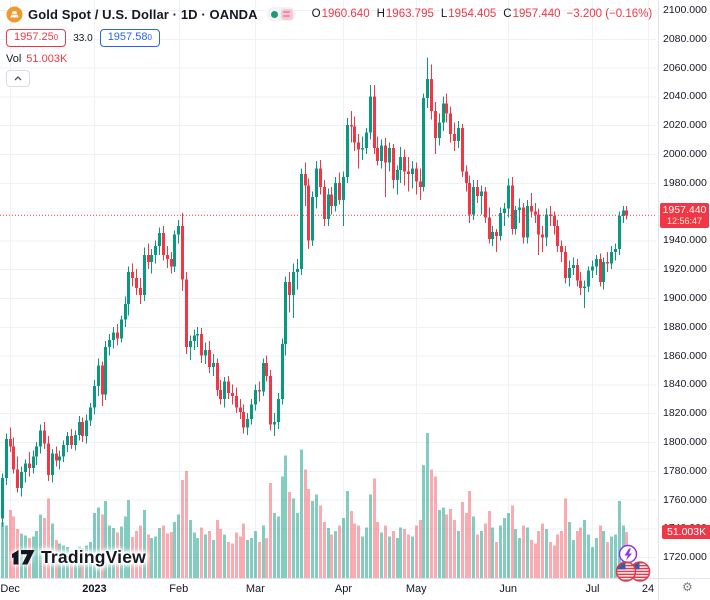 Image resolution: width=710 pixels, height=600 pixels. What do you see at coordinates (687, 587) in the screenshot?
I see `axis-settings-gear-button: ⚙` at bounding box center [687, 587].